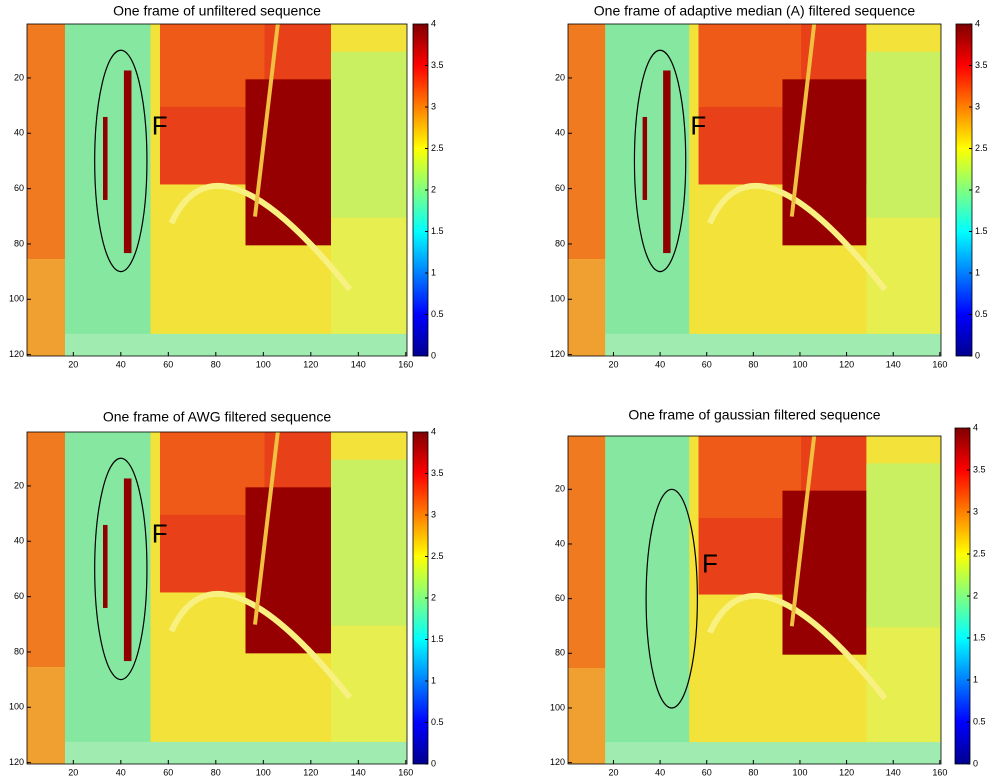  I want to click on y-tick-label: 100, so click(16, 707).